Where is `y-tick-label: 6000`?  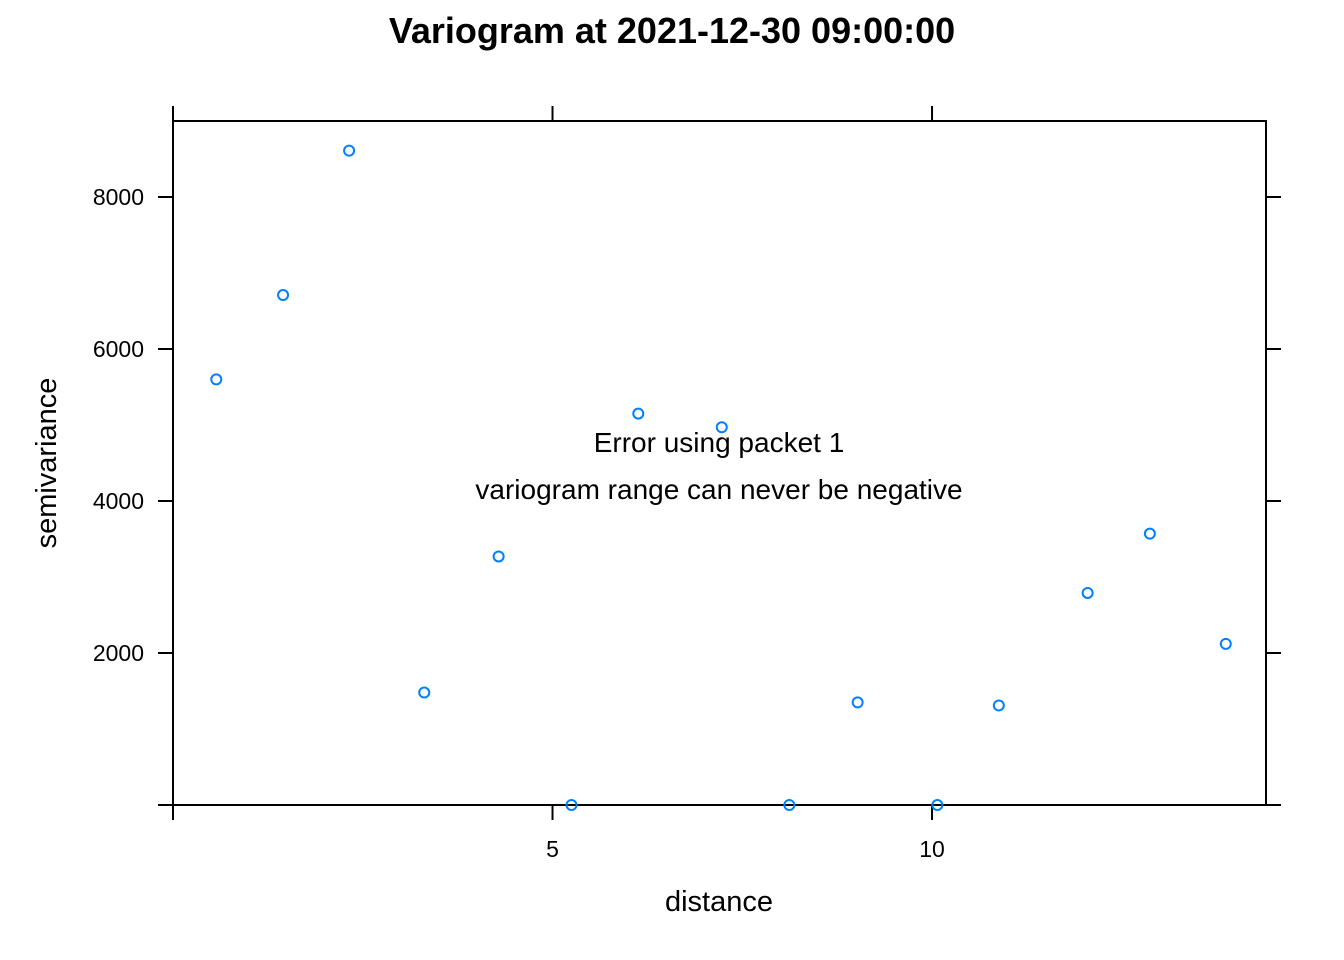
y-tick-label: 6000 is located at coordinates (118, 349).